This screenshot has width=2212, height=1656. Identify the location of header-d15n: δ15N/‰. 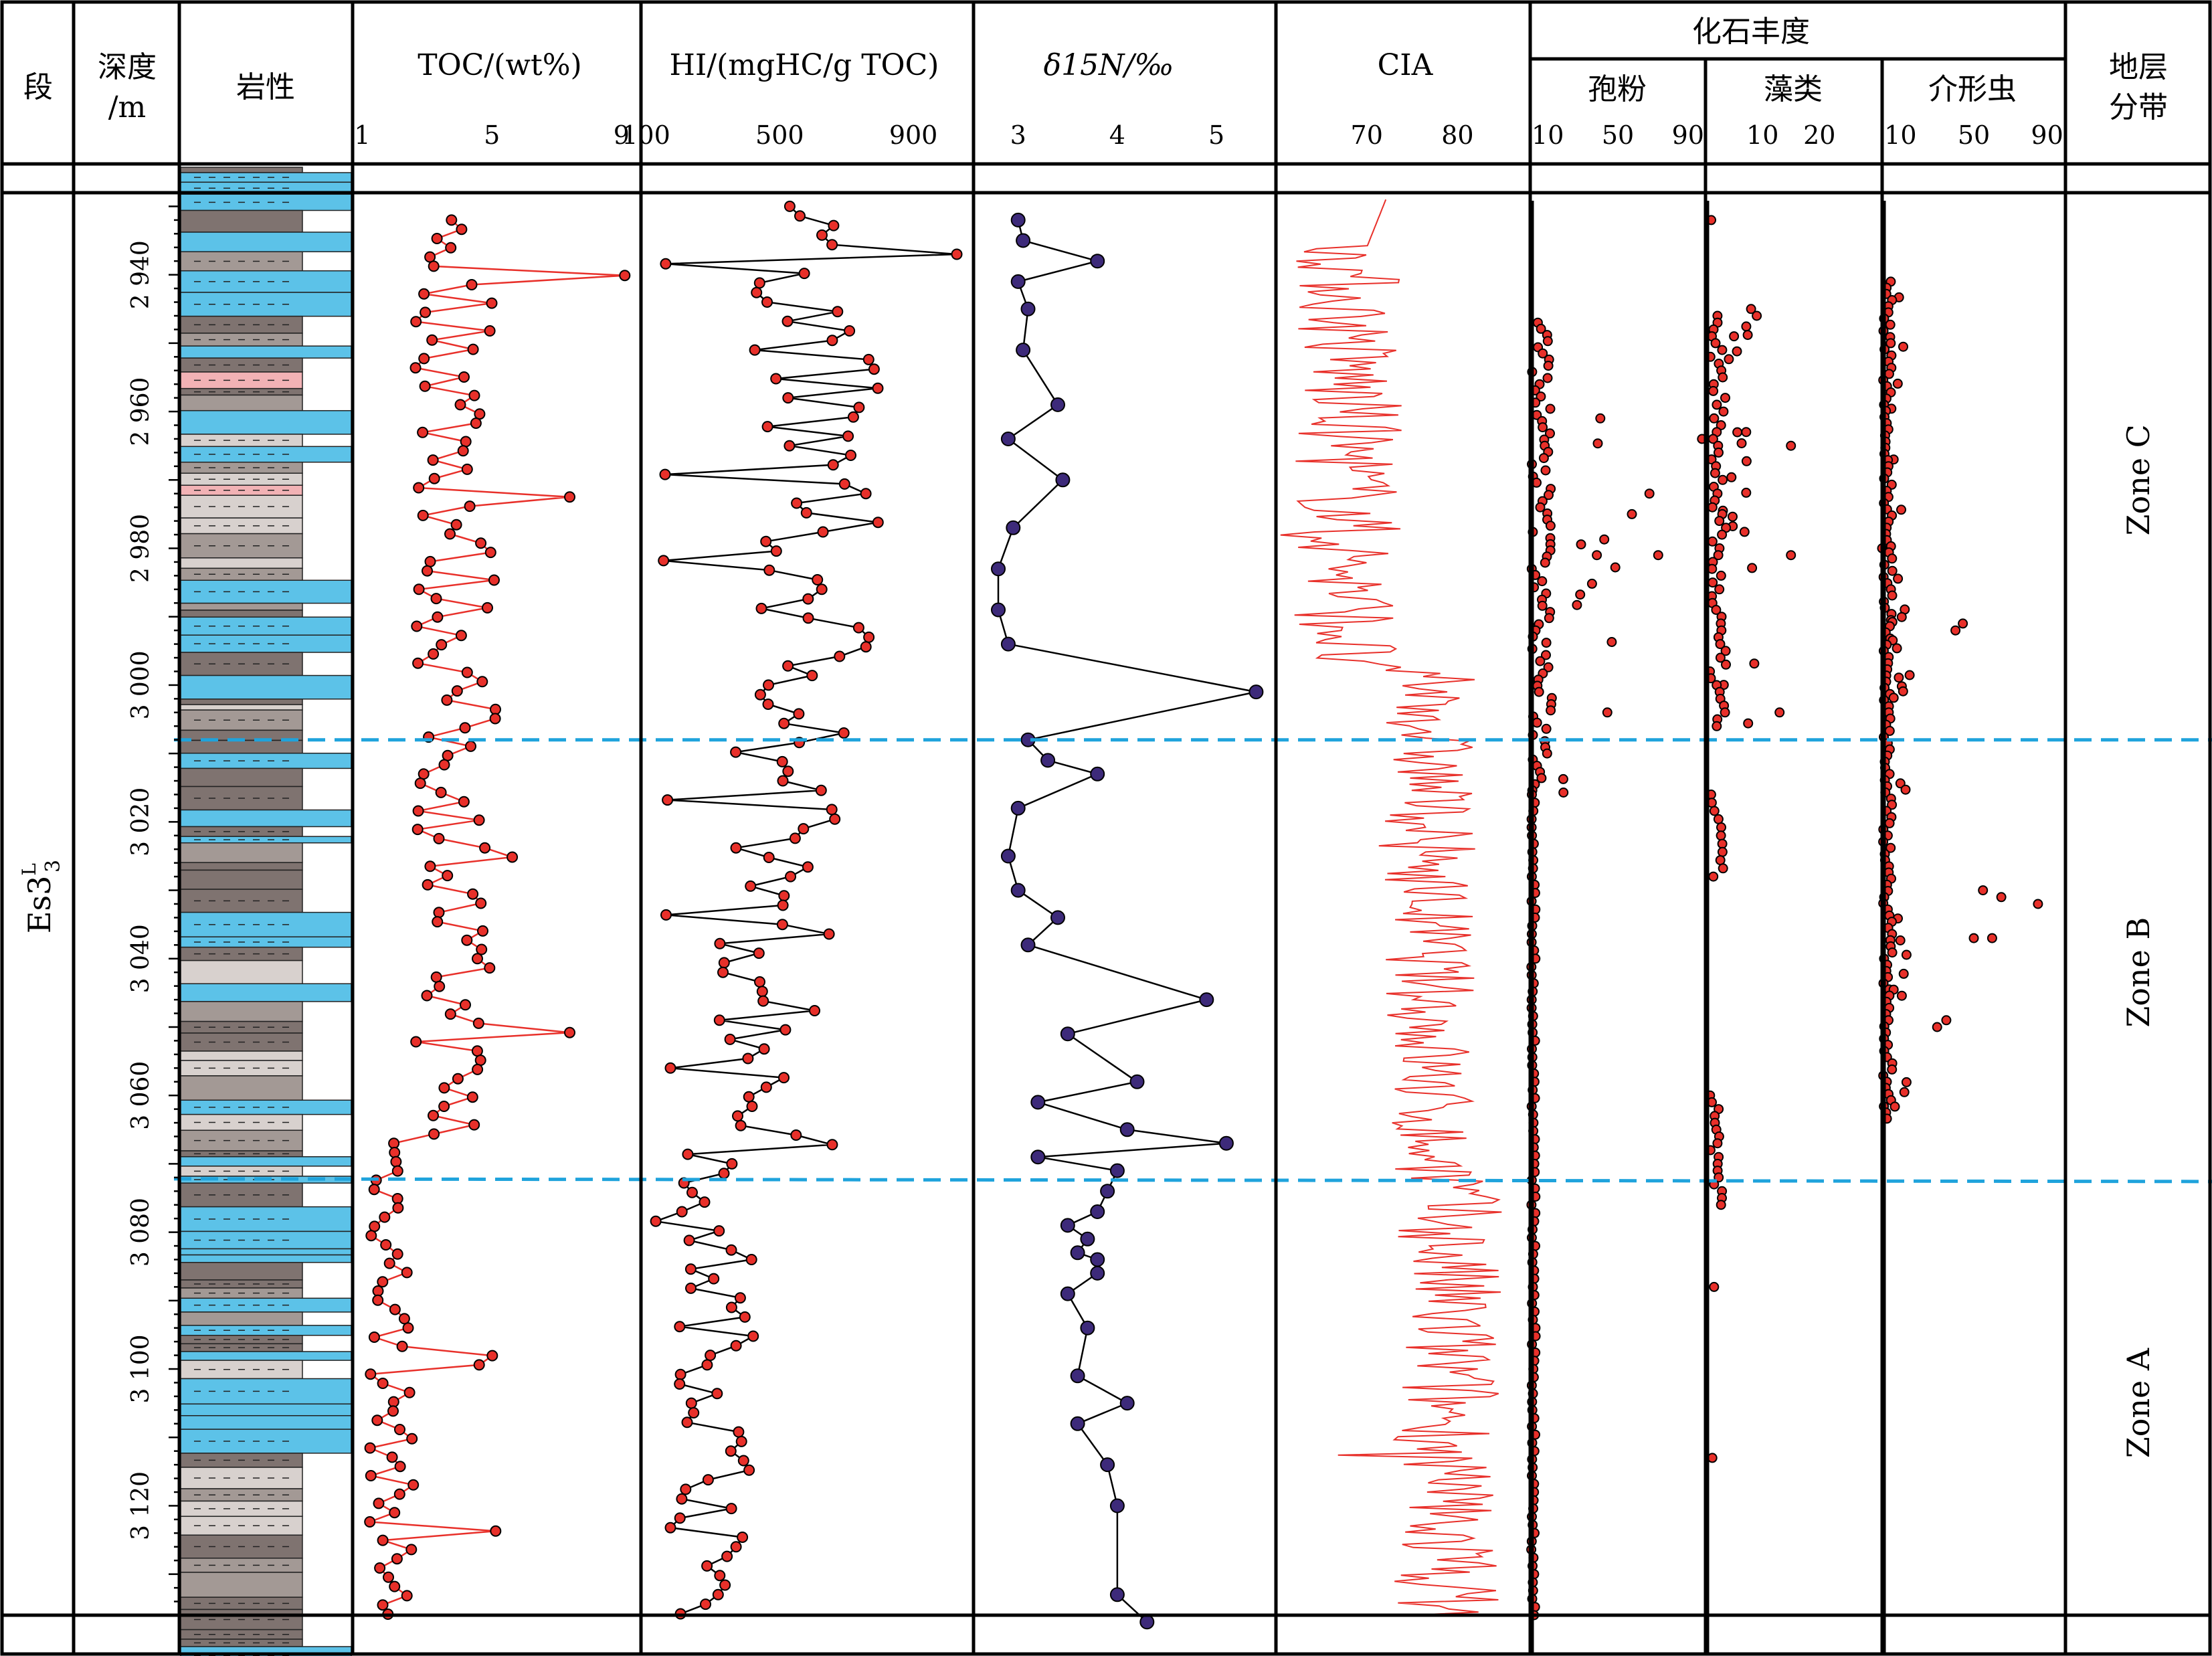
(1109, 65).